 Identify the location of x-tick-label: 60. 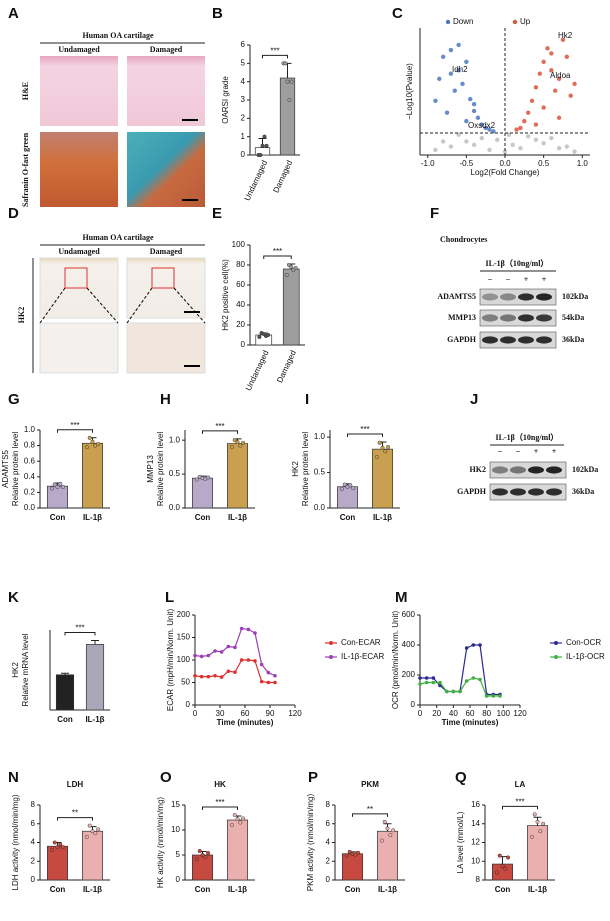
(470, 713).